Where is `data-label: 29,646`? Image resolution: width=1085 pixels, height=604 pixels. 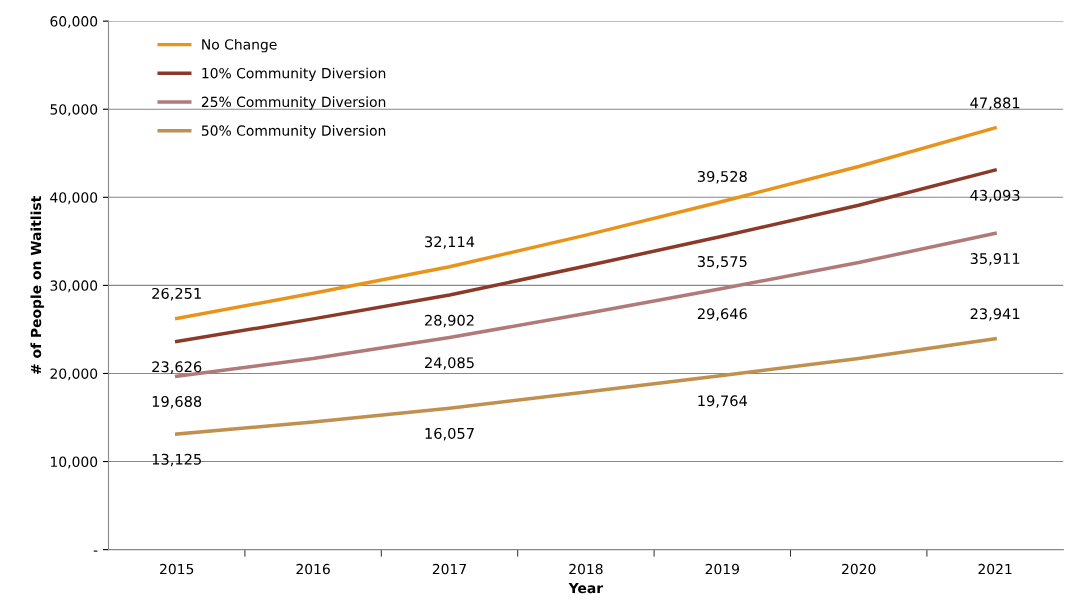 data-label: 29,646 is located at coordinates (722, 314).